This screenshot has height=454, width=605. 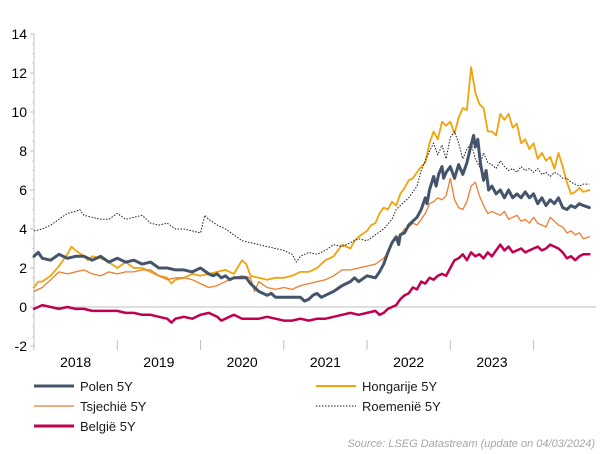 What do you see at coordinates (399, 386) in the screenshot?
I see `legend-label: Hongarije 5Y` at bounding box center [399, 386].